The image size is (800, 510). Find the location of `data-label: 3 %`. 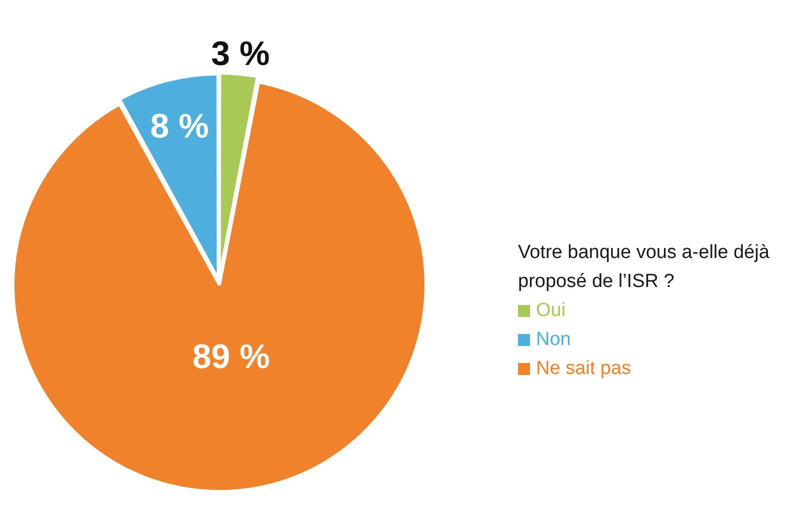

data-label: 3 % is located at coordinates (240, 53).